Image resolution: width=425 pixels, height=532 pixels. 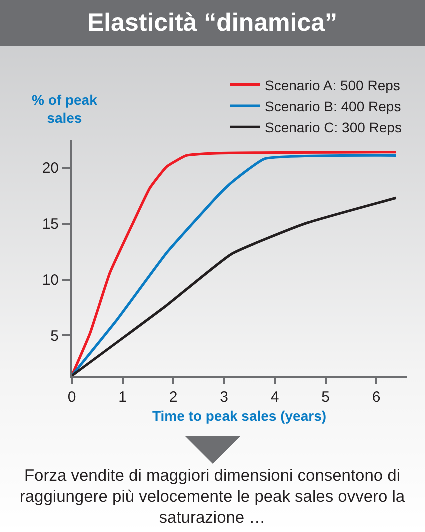 What do you see at coordinates (376, 397) in the screenshot?
I see `x-tick-label: 6` at bounding box center [376, 397].